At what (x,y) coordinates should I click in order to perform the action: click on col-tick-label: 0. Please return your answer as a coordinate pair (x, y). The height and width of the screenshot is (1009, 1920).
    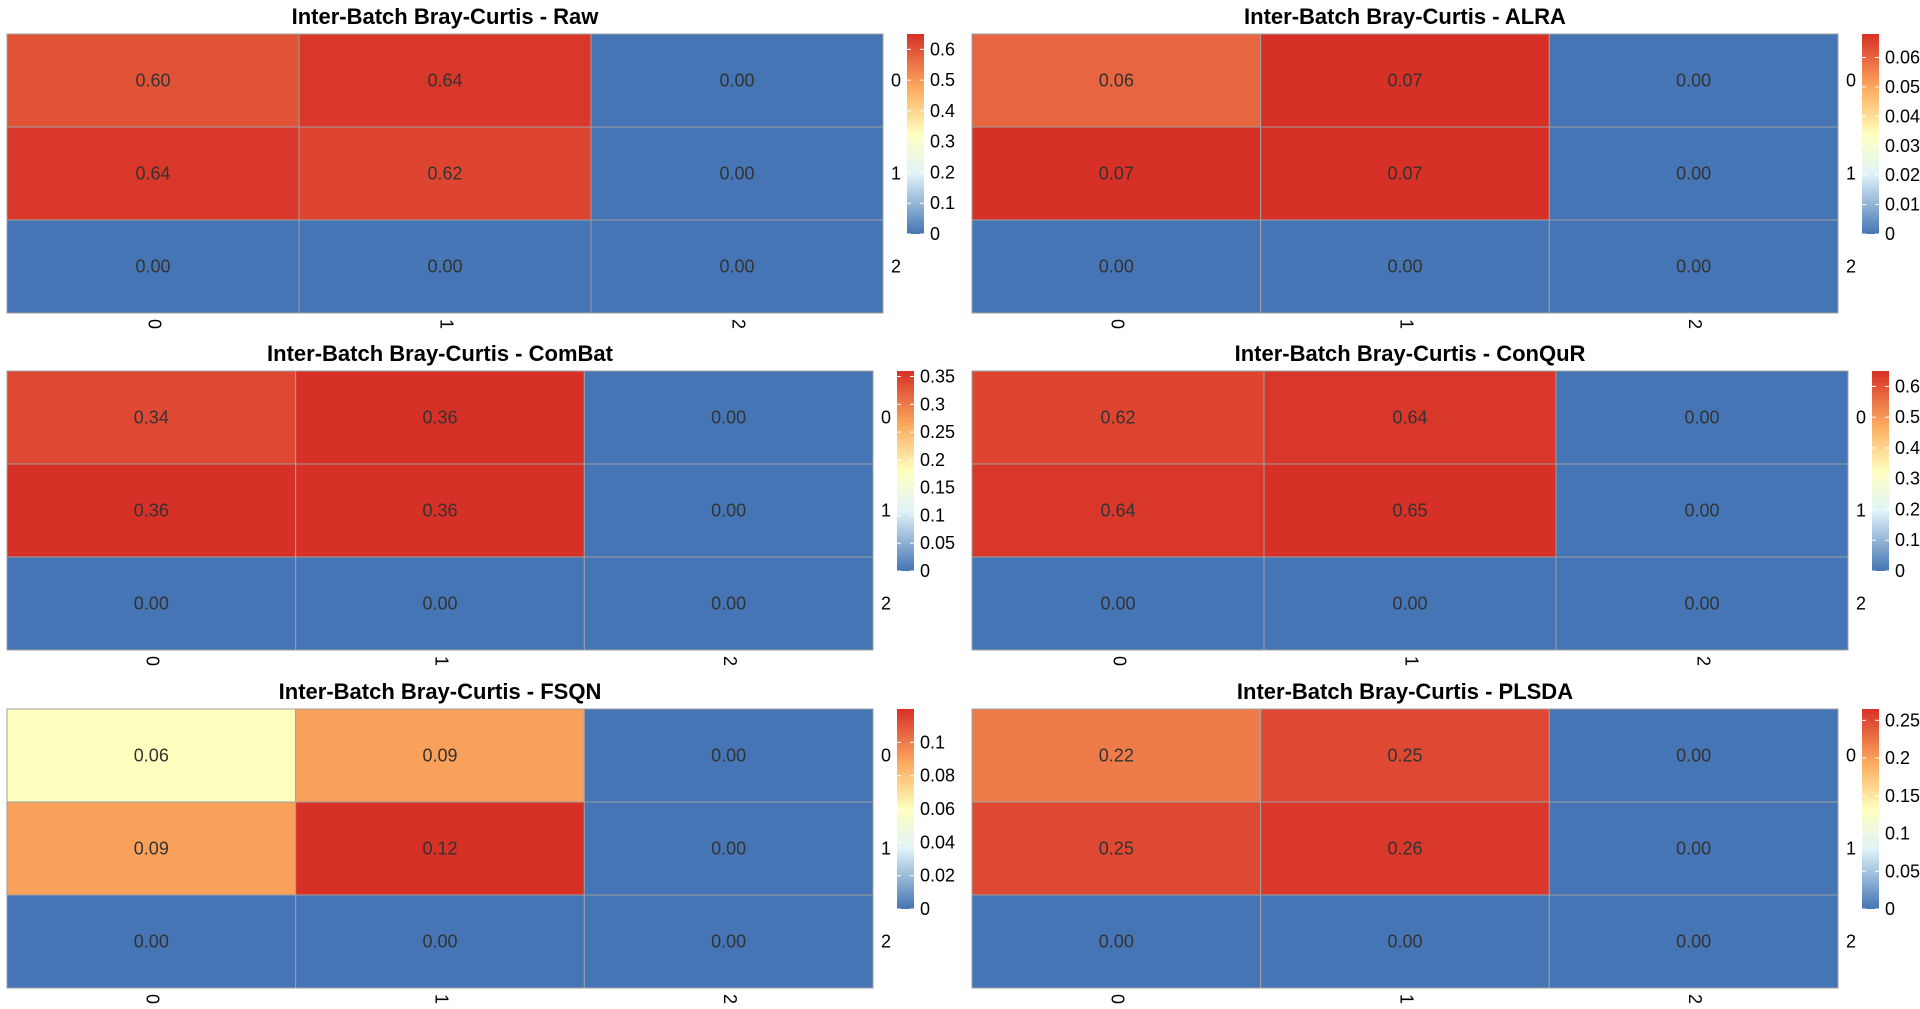
    Looking at the image, I should click on (154, 324).